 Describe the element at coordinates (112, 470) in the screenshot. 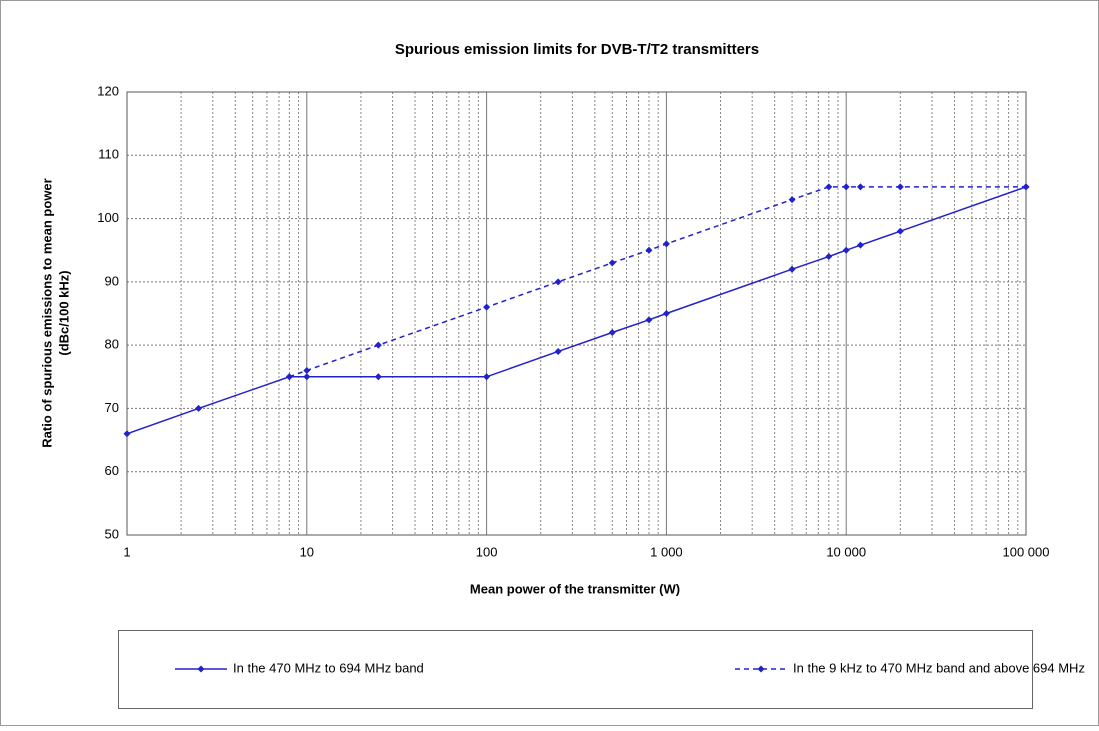

I see `y-tick-label: 60` at that location.